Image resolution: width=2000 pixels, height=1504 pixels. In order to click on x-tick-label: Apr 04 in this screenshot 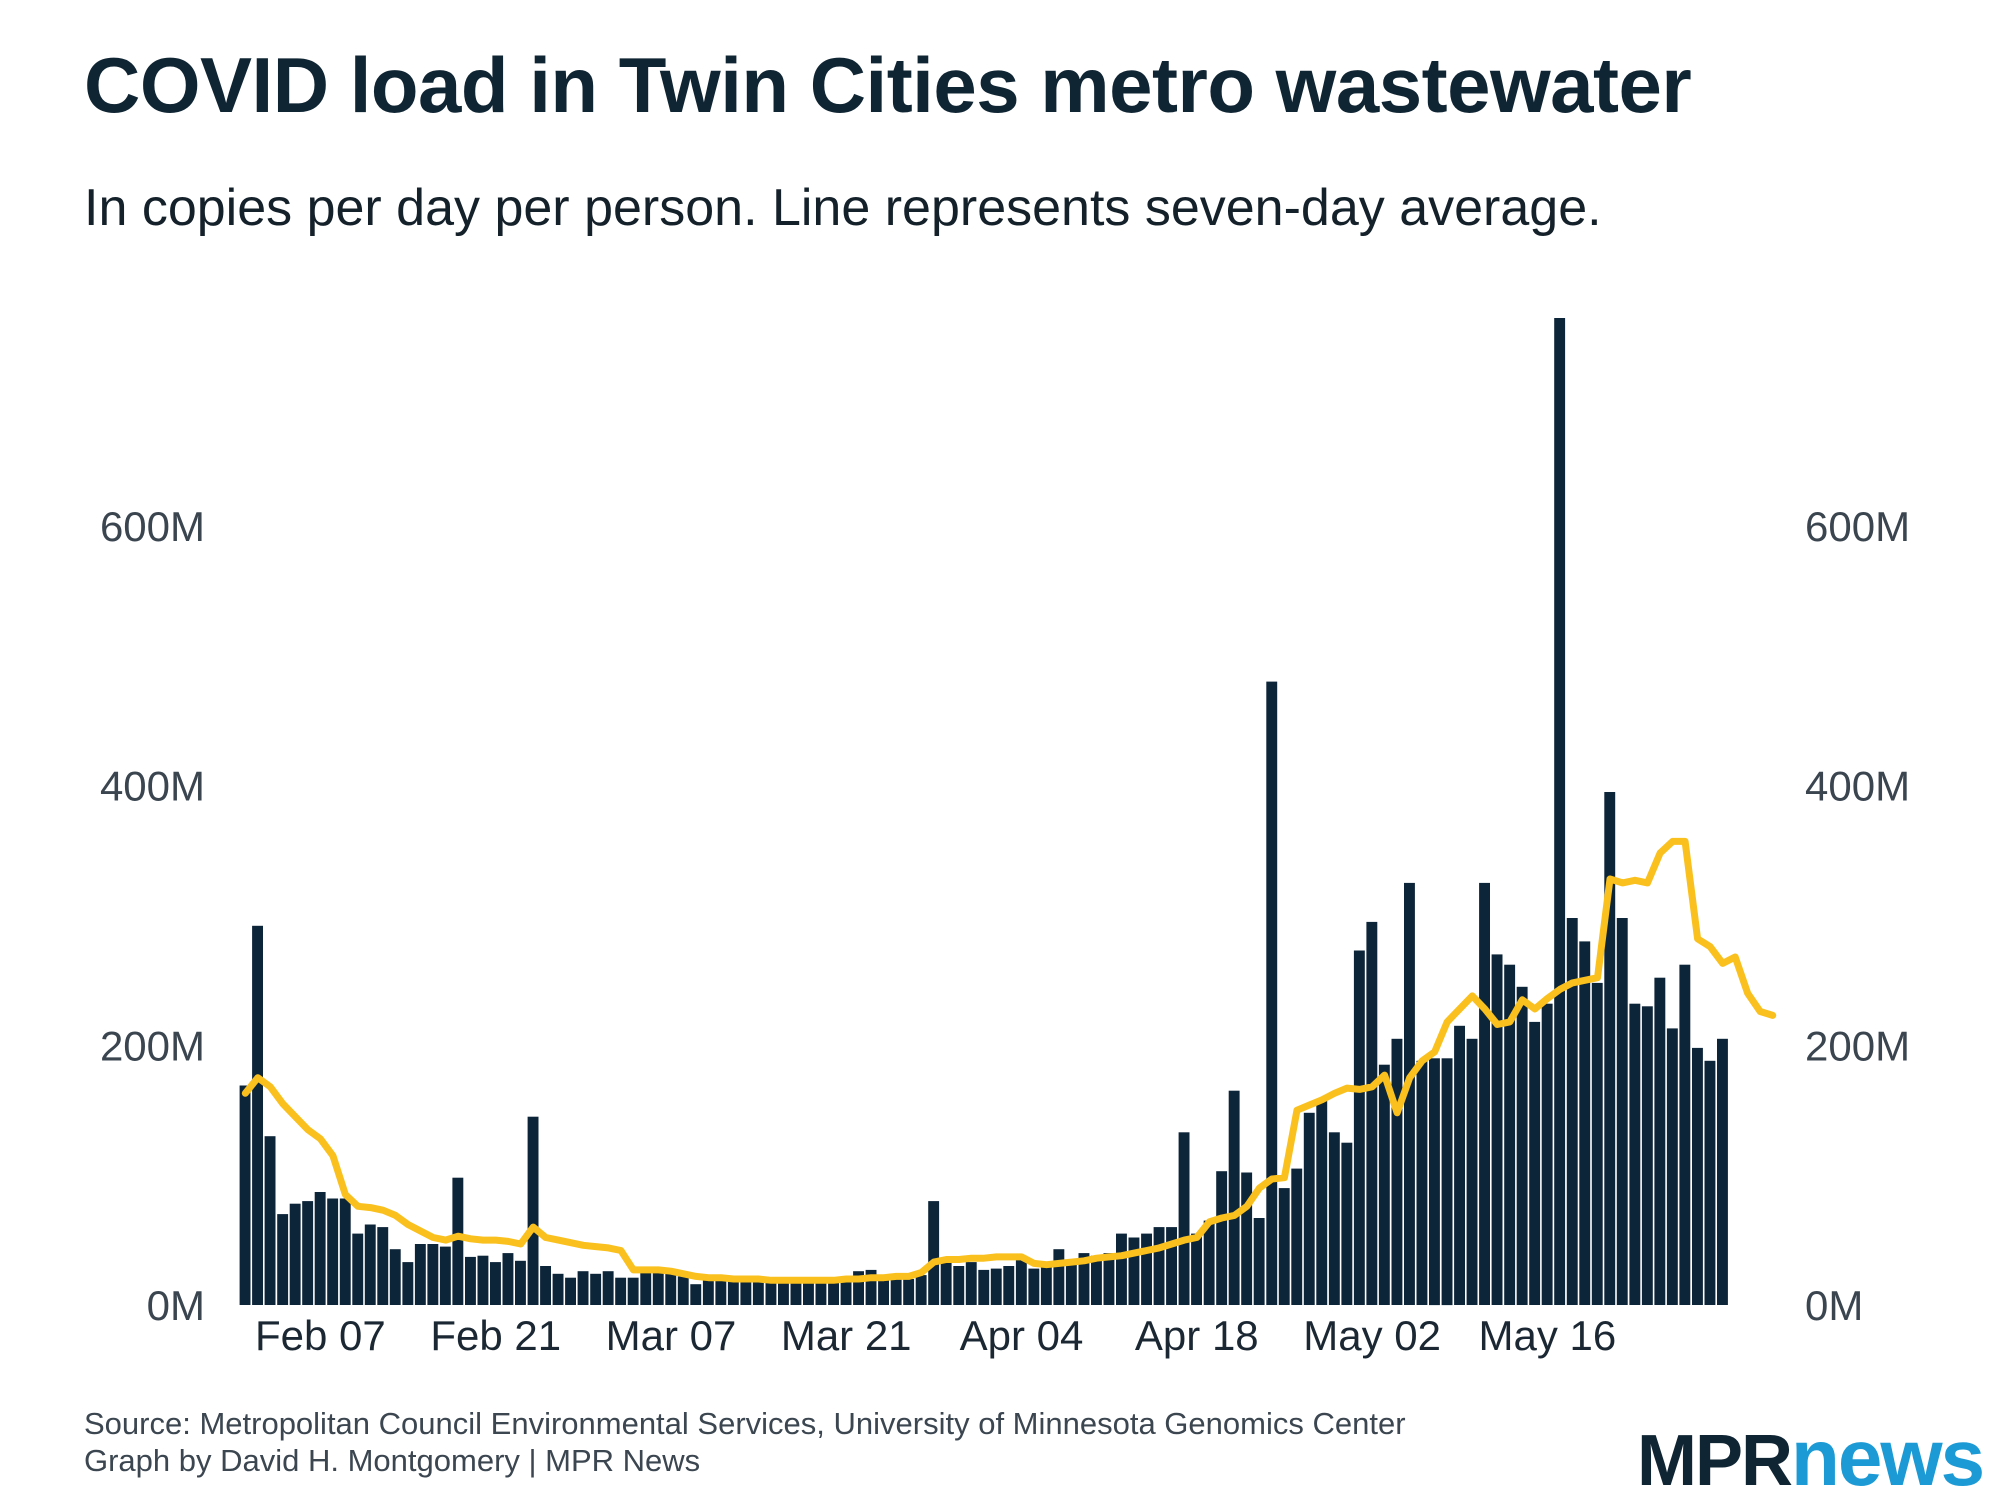, I will do `click(1022, 1335)`.